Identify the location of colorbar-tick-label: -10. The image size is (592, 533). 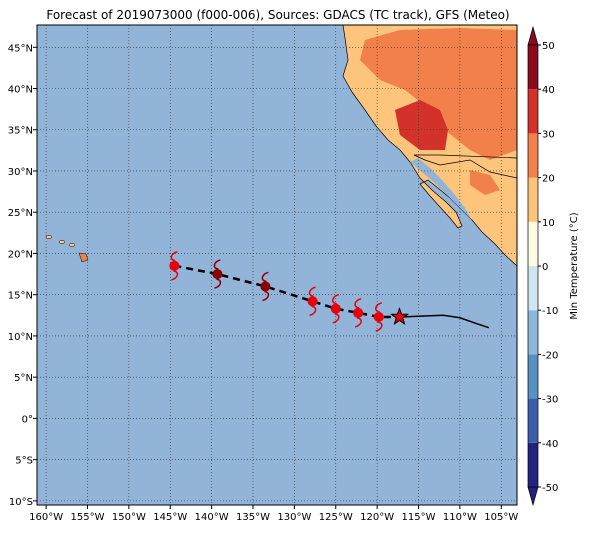
(550, 311).